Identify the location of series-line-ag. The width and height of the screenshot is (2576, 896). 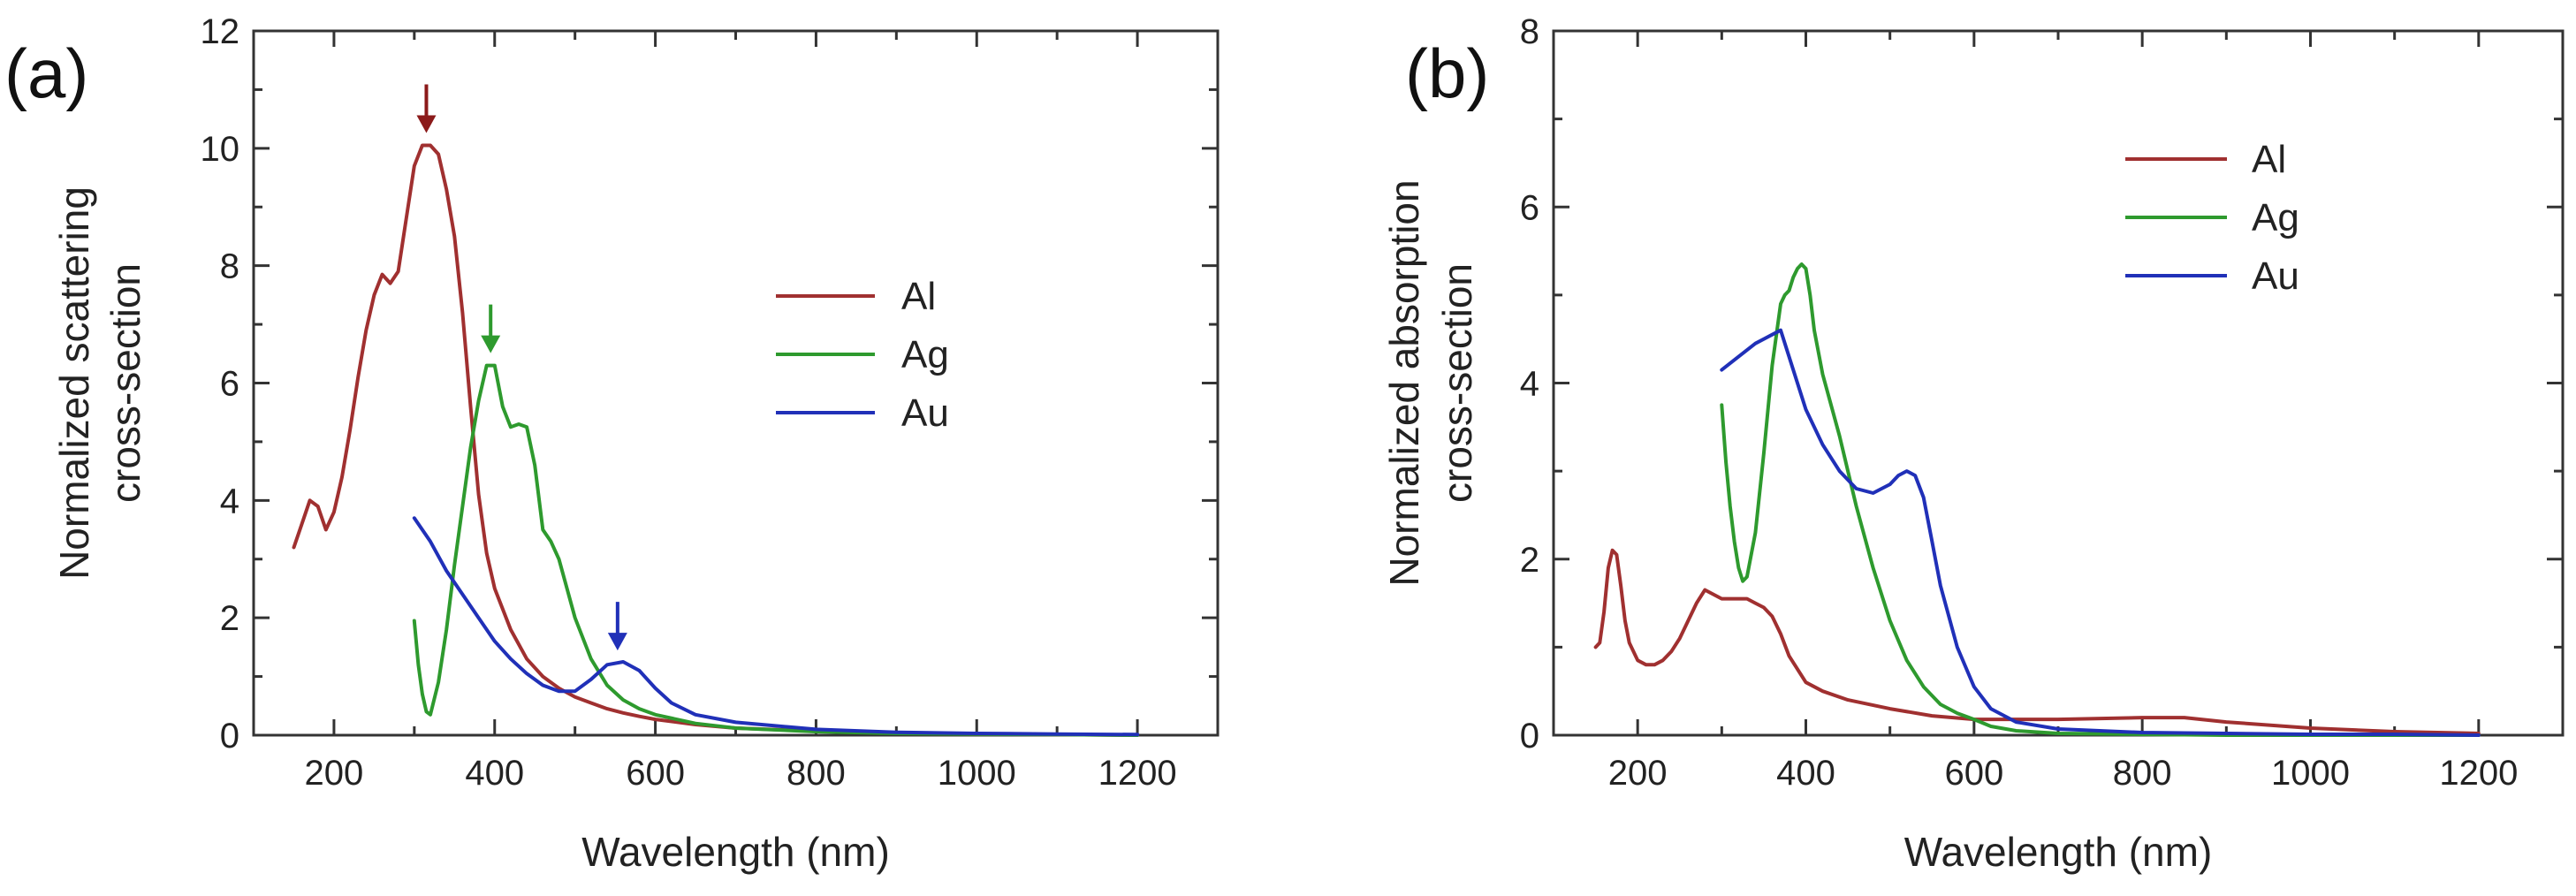
(776, 550).